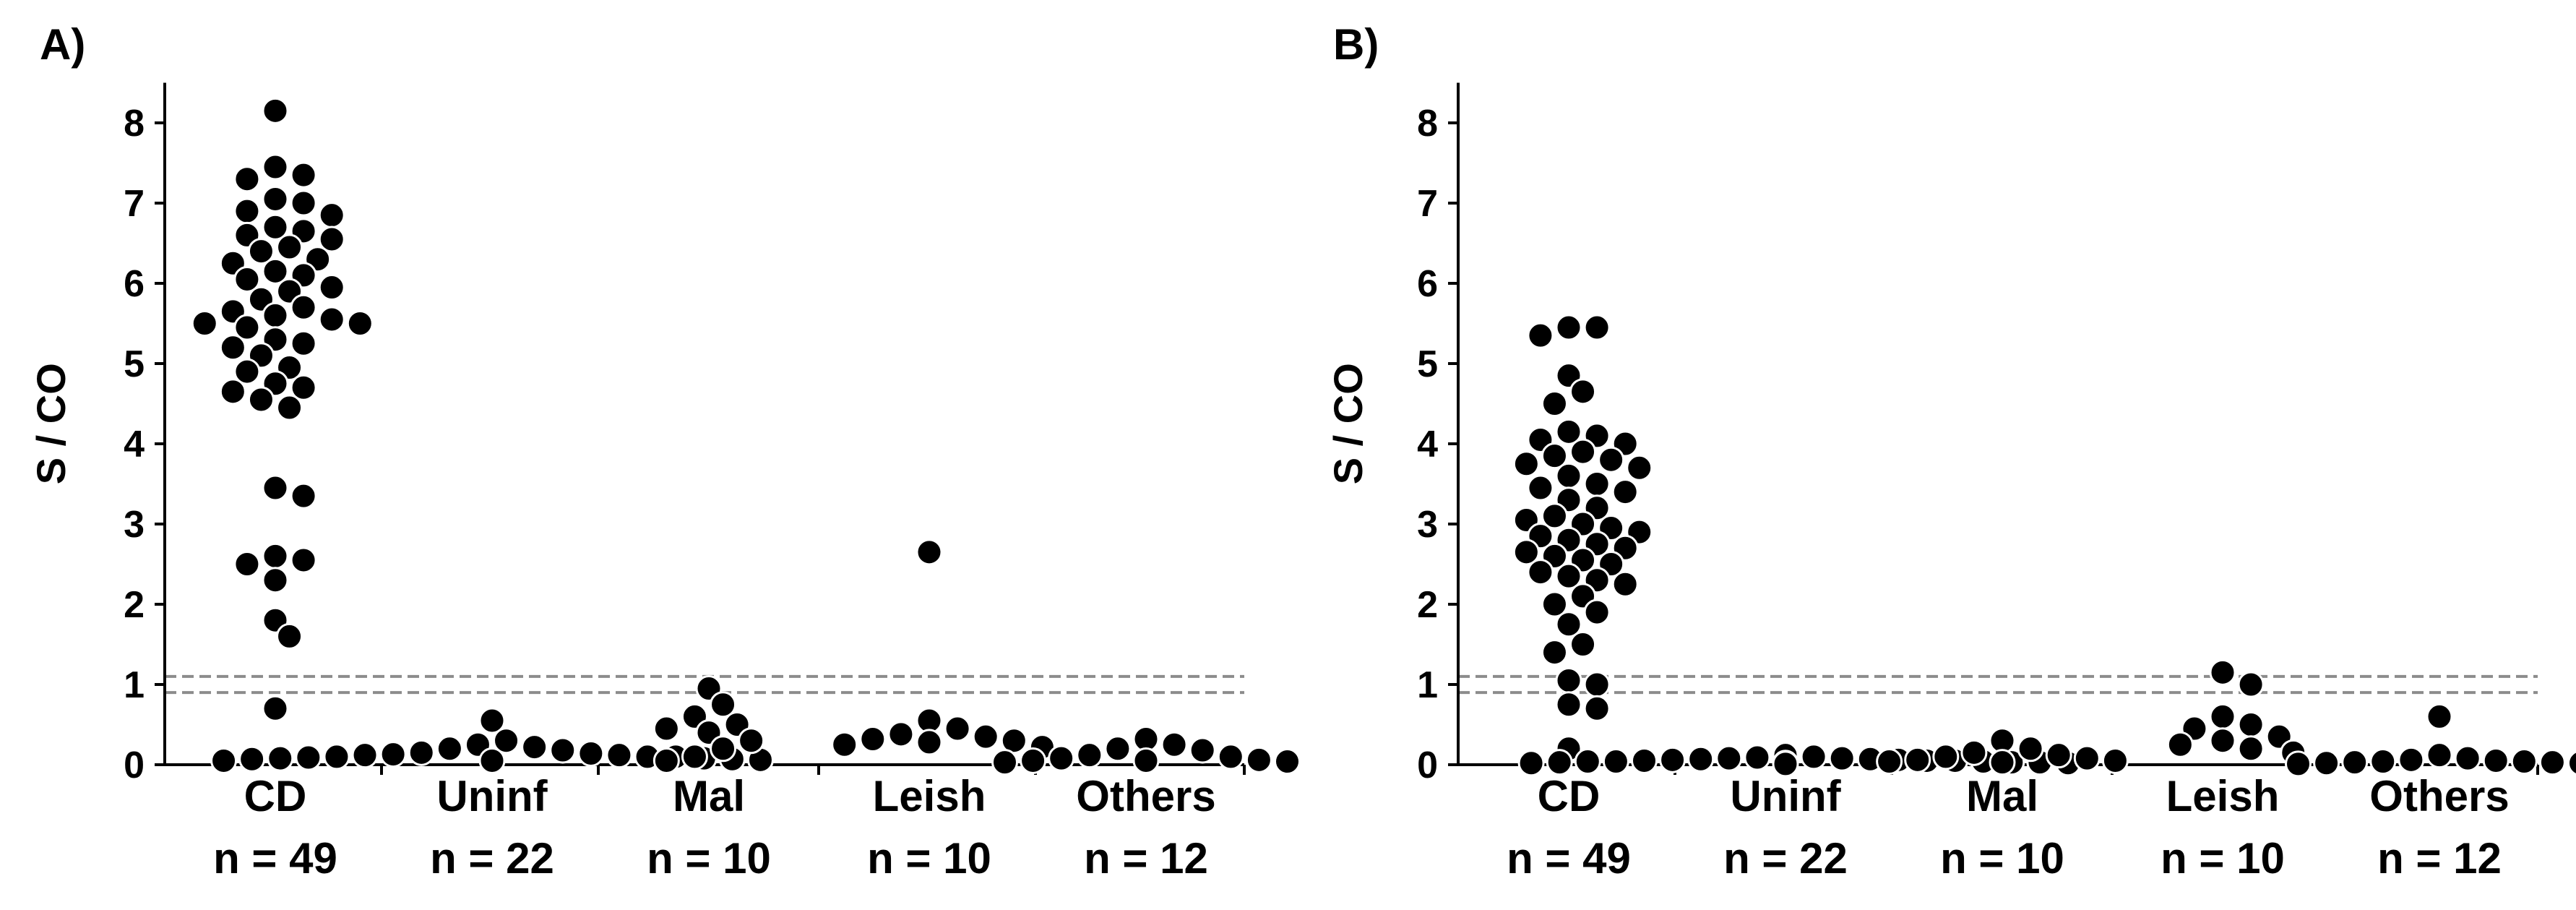 The image size is (2576, 910). I want to click on category-n-label: n = 12, so click(2439, 858).